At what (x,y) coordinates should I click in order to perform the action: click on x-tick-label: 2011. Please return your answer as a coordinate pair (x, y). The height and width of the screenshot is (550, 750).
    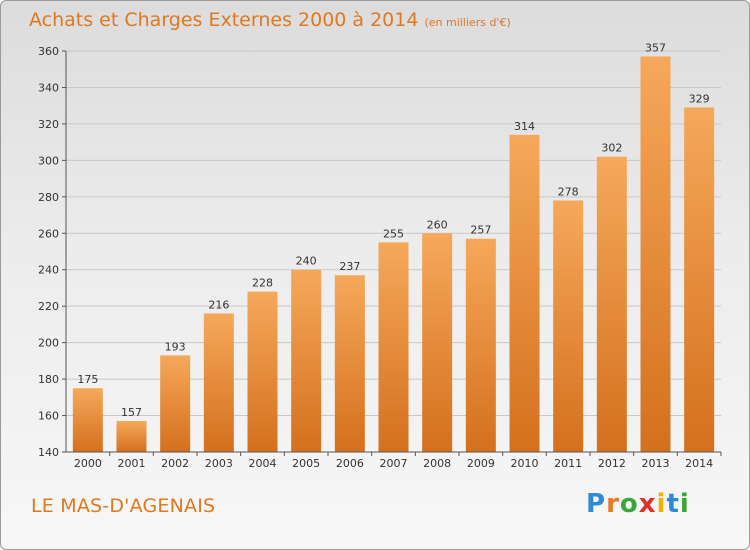
    Looking at the image, I should click on (568, 463).